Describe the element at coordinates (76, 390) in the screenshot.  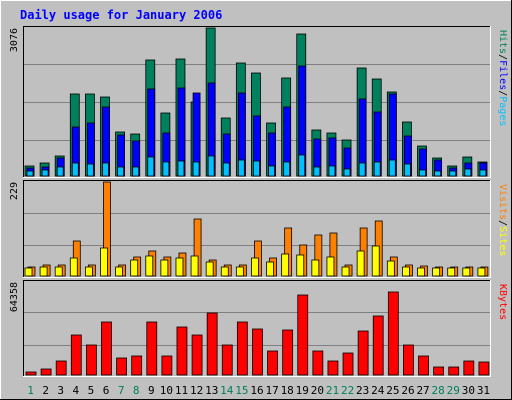
I see `x-tick-label-day-4: 4` at that location.